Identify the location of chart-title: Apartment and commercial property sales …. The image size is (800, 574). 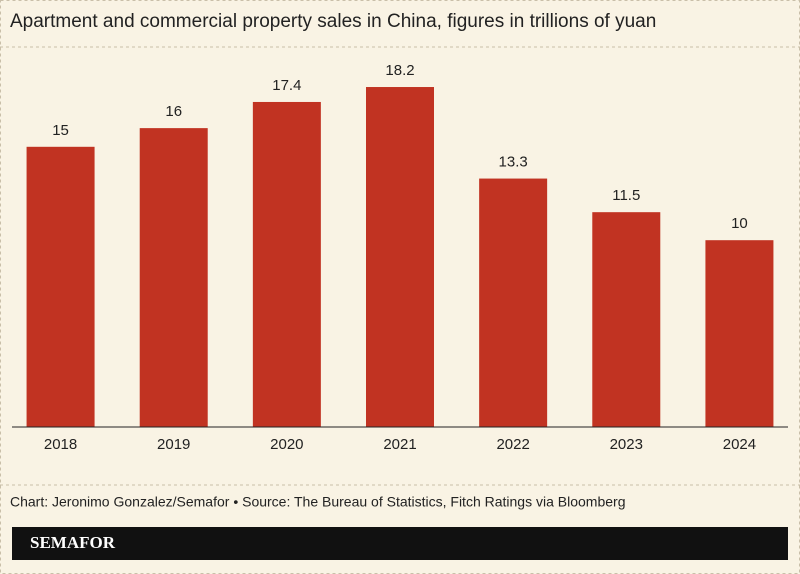
(333, 21).